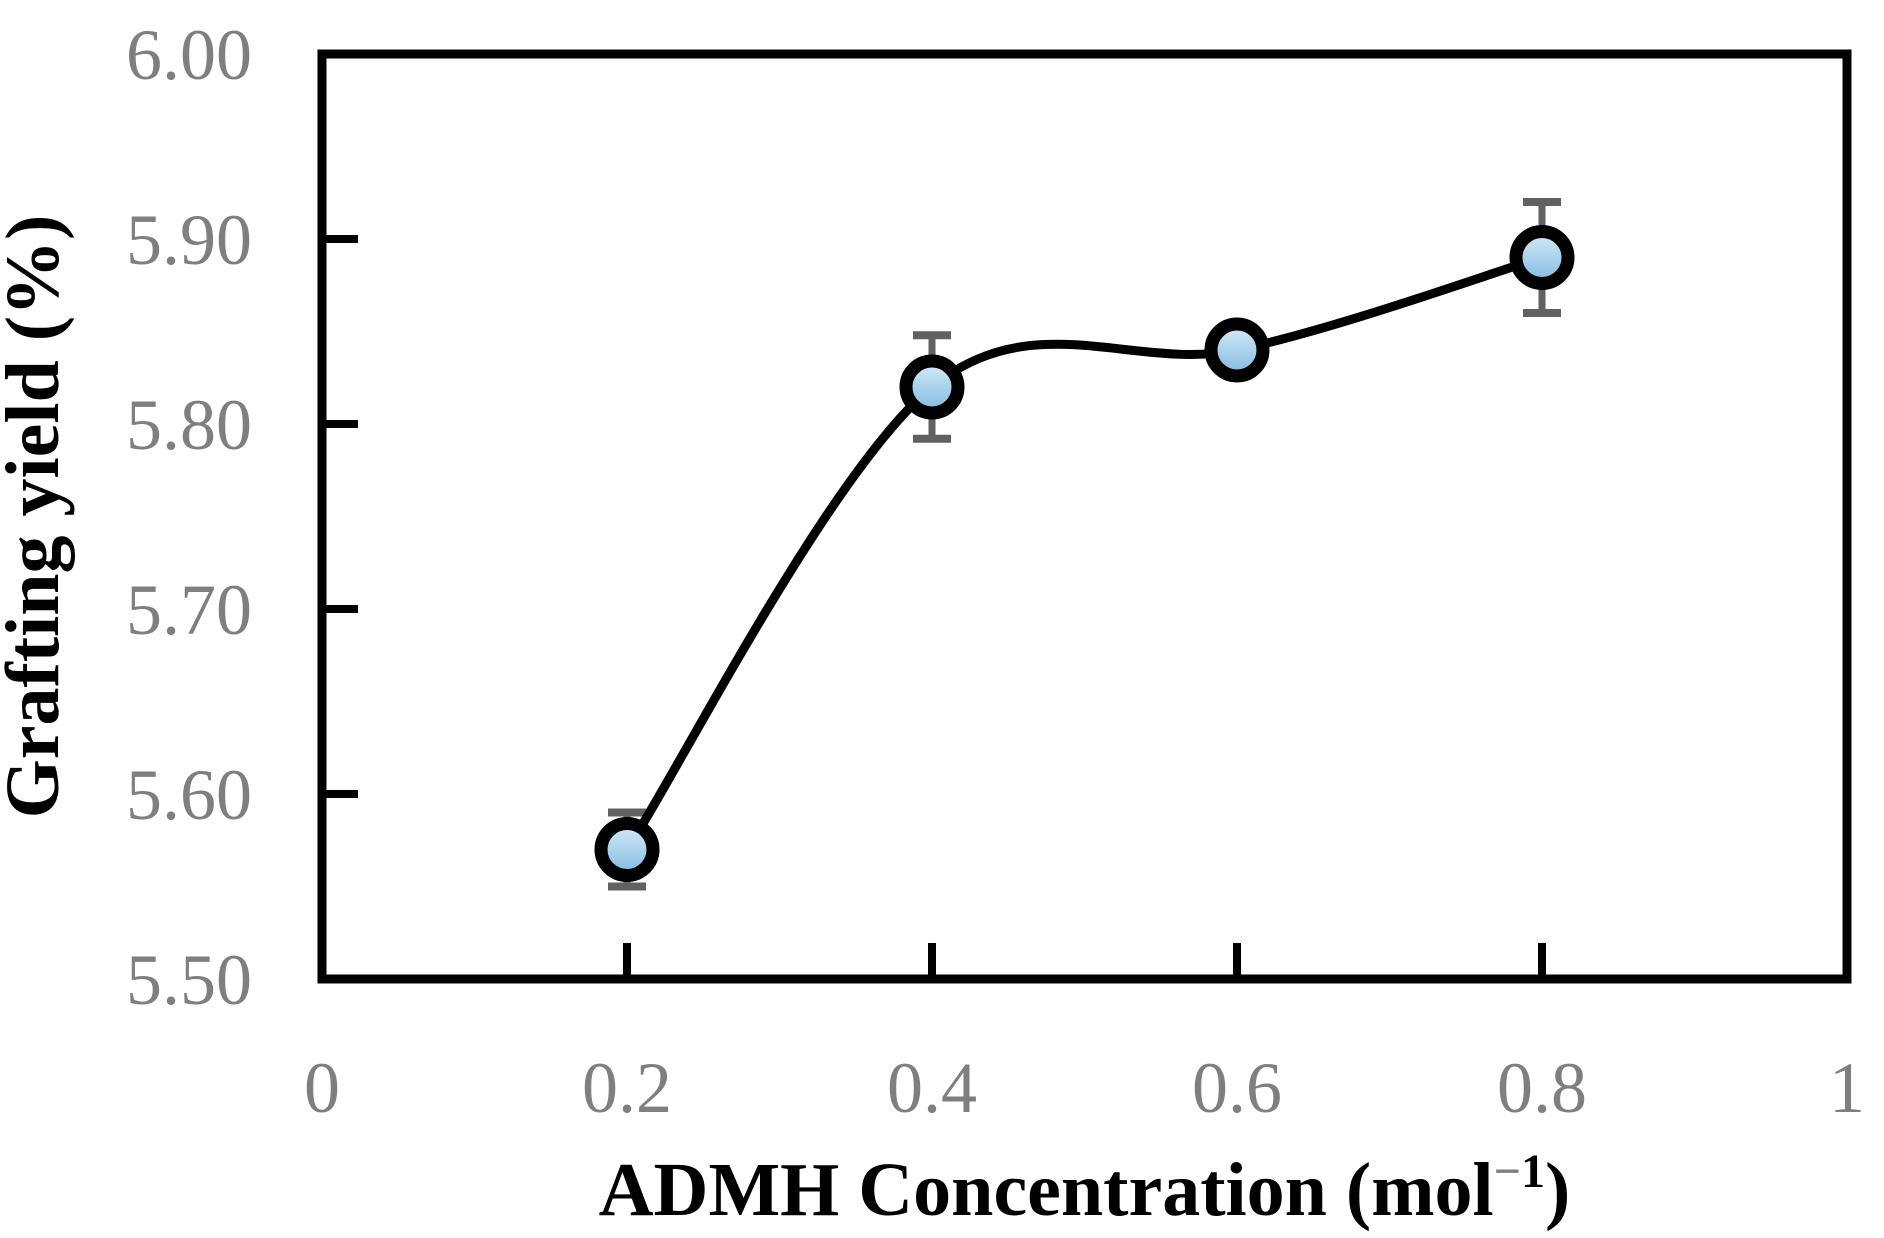 The image size is (1884, 1238). I want to click on y-axis-tick-labels: 5.50 5.60 5.70 5.80 5.90 6.00, so click(189, 517).